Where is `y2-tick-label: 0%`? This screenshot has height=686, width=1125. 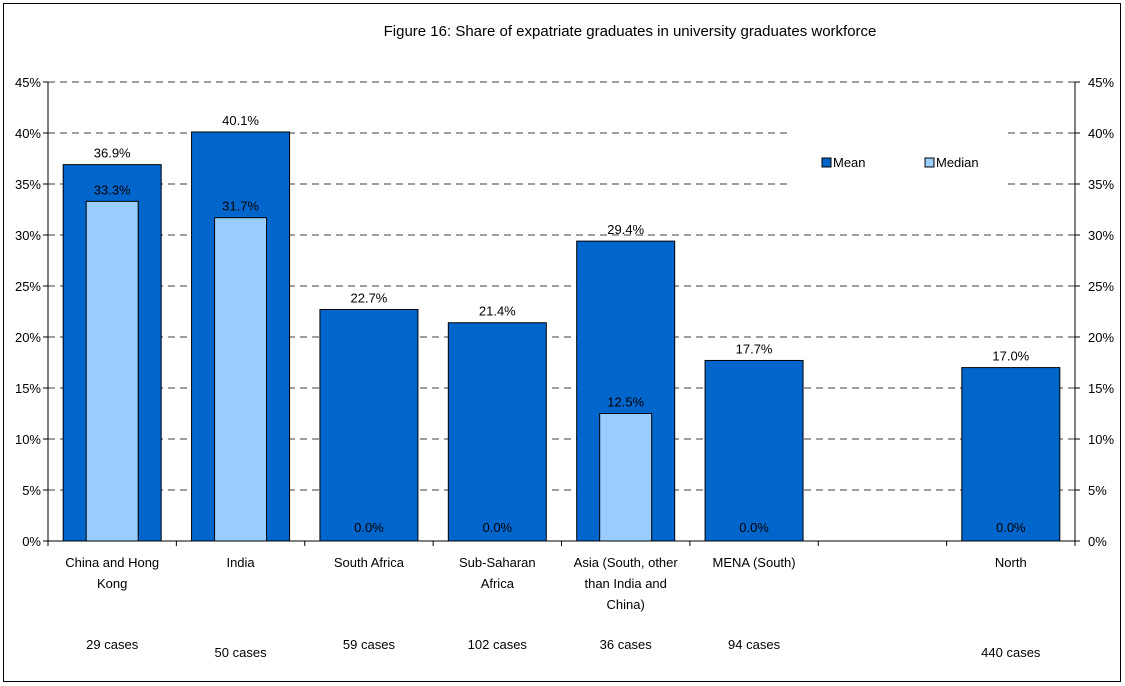
y2-tick-label: 0% is located at coordinates (1097, 541).